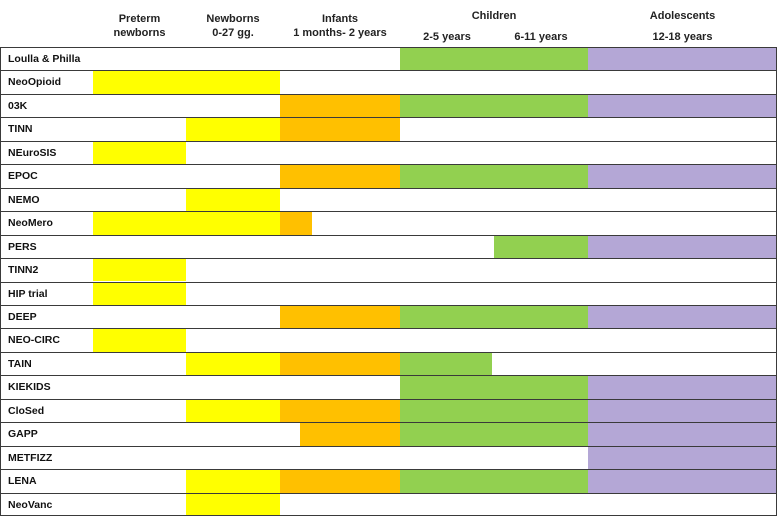 The width and height of the screenshot is (777, 522). I want to click on bar-metfizz-adolescents, so click(682, 457).